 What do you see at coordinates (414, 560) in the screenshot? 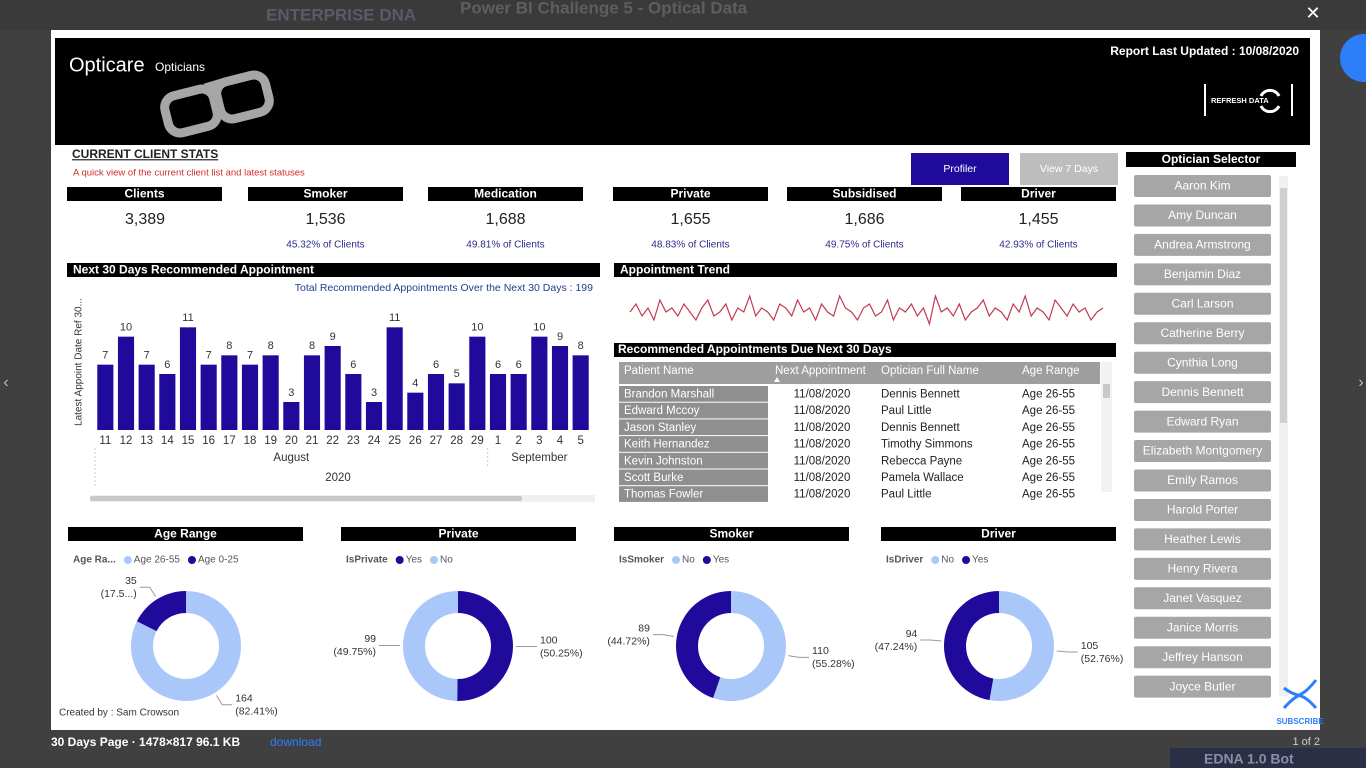
I see `legend-item: Yes` at bounding box center [414, 560].